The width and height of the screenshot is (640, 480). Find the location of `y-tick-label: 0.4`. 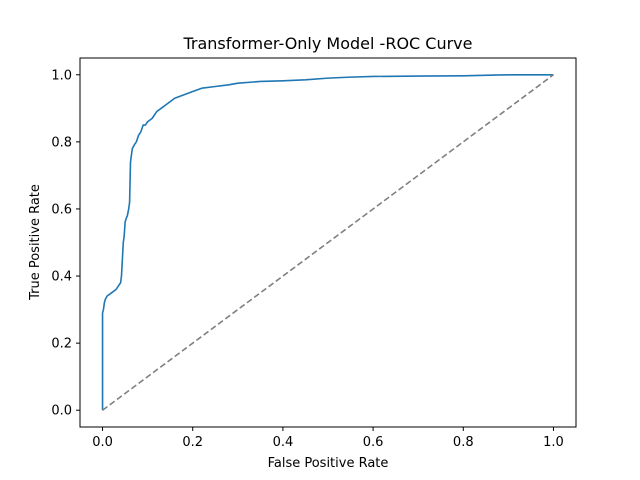

y-tick-label: 0.4 is located at coordinates (61, 277).